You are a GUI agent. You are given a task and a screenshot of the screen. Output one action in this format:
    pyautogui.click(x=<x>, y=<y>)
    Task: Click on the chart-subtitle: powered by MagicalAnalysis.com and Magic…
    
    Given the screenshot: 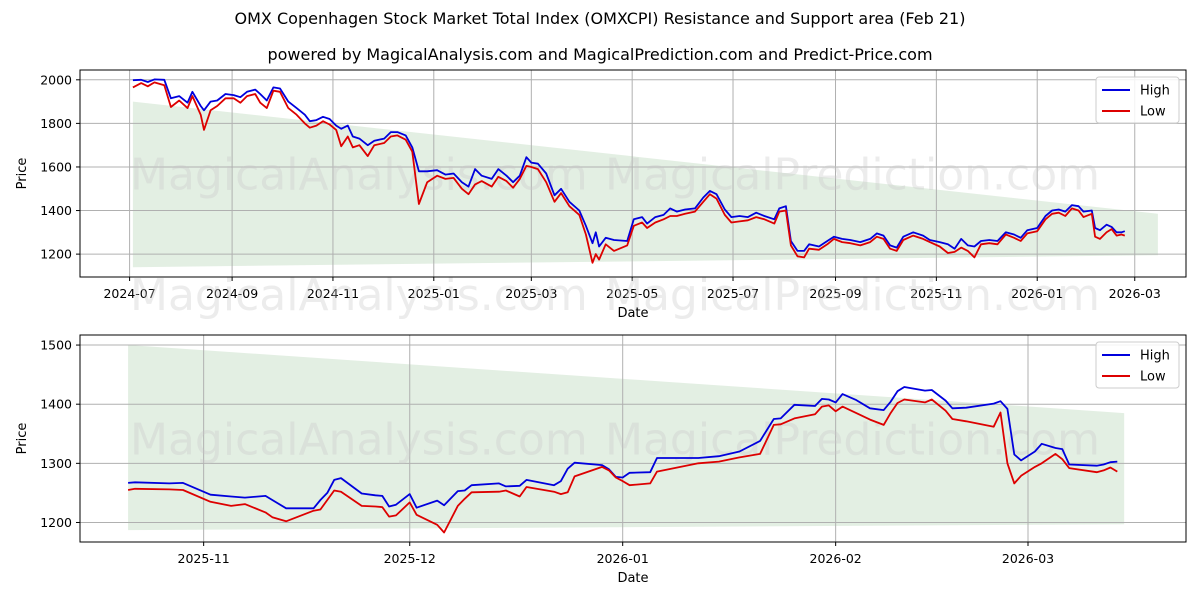 What is the action you would take?
    pyautogui.click(x=600, y=54)
    